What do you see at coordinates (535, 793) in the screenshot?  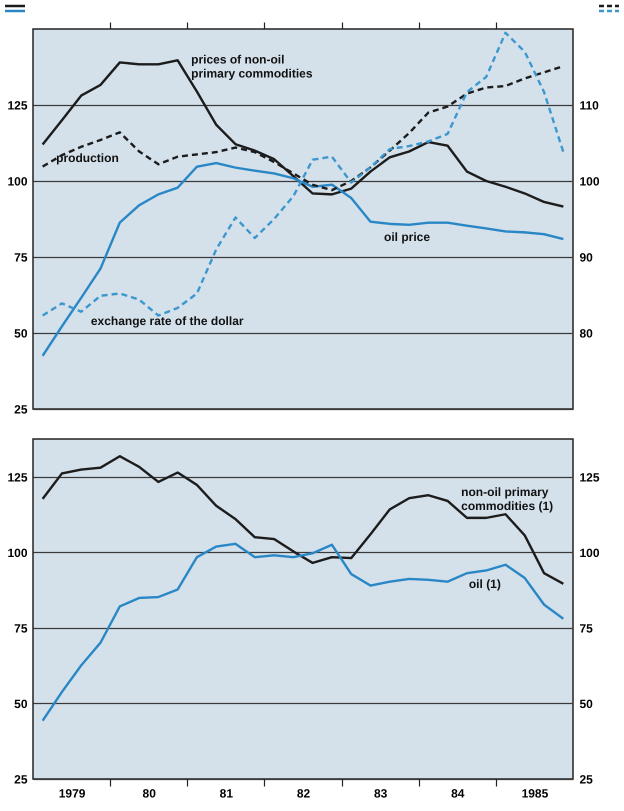 I see `x-tick-label: 1985` at bounding box center [535, 793].